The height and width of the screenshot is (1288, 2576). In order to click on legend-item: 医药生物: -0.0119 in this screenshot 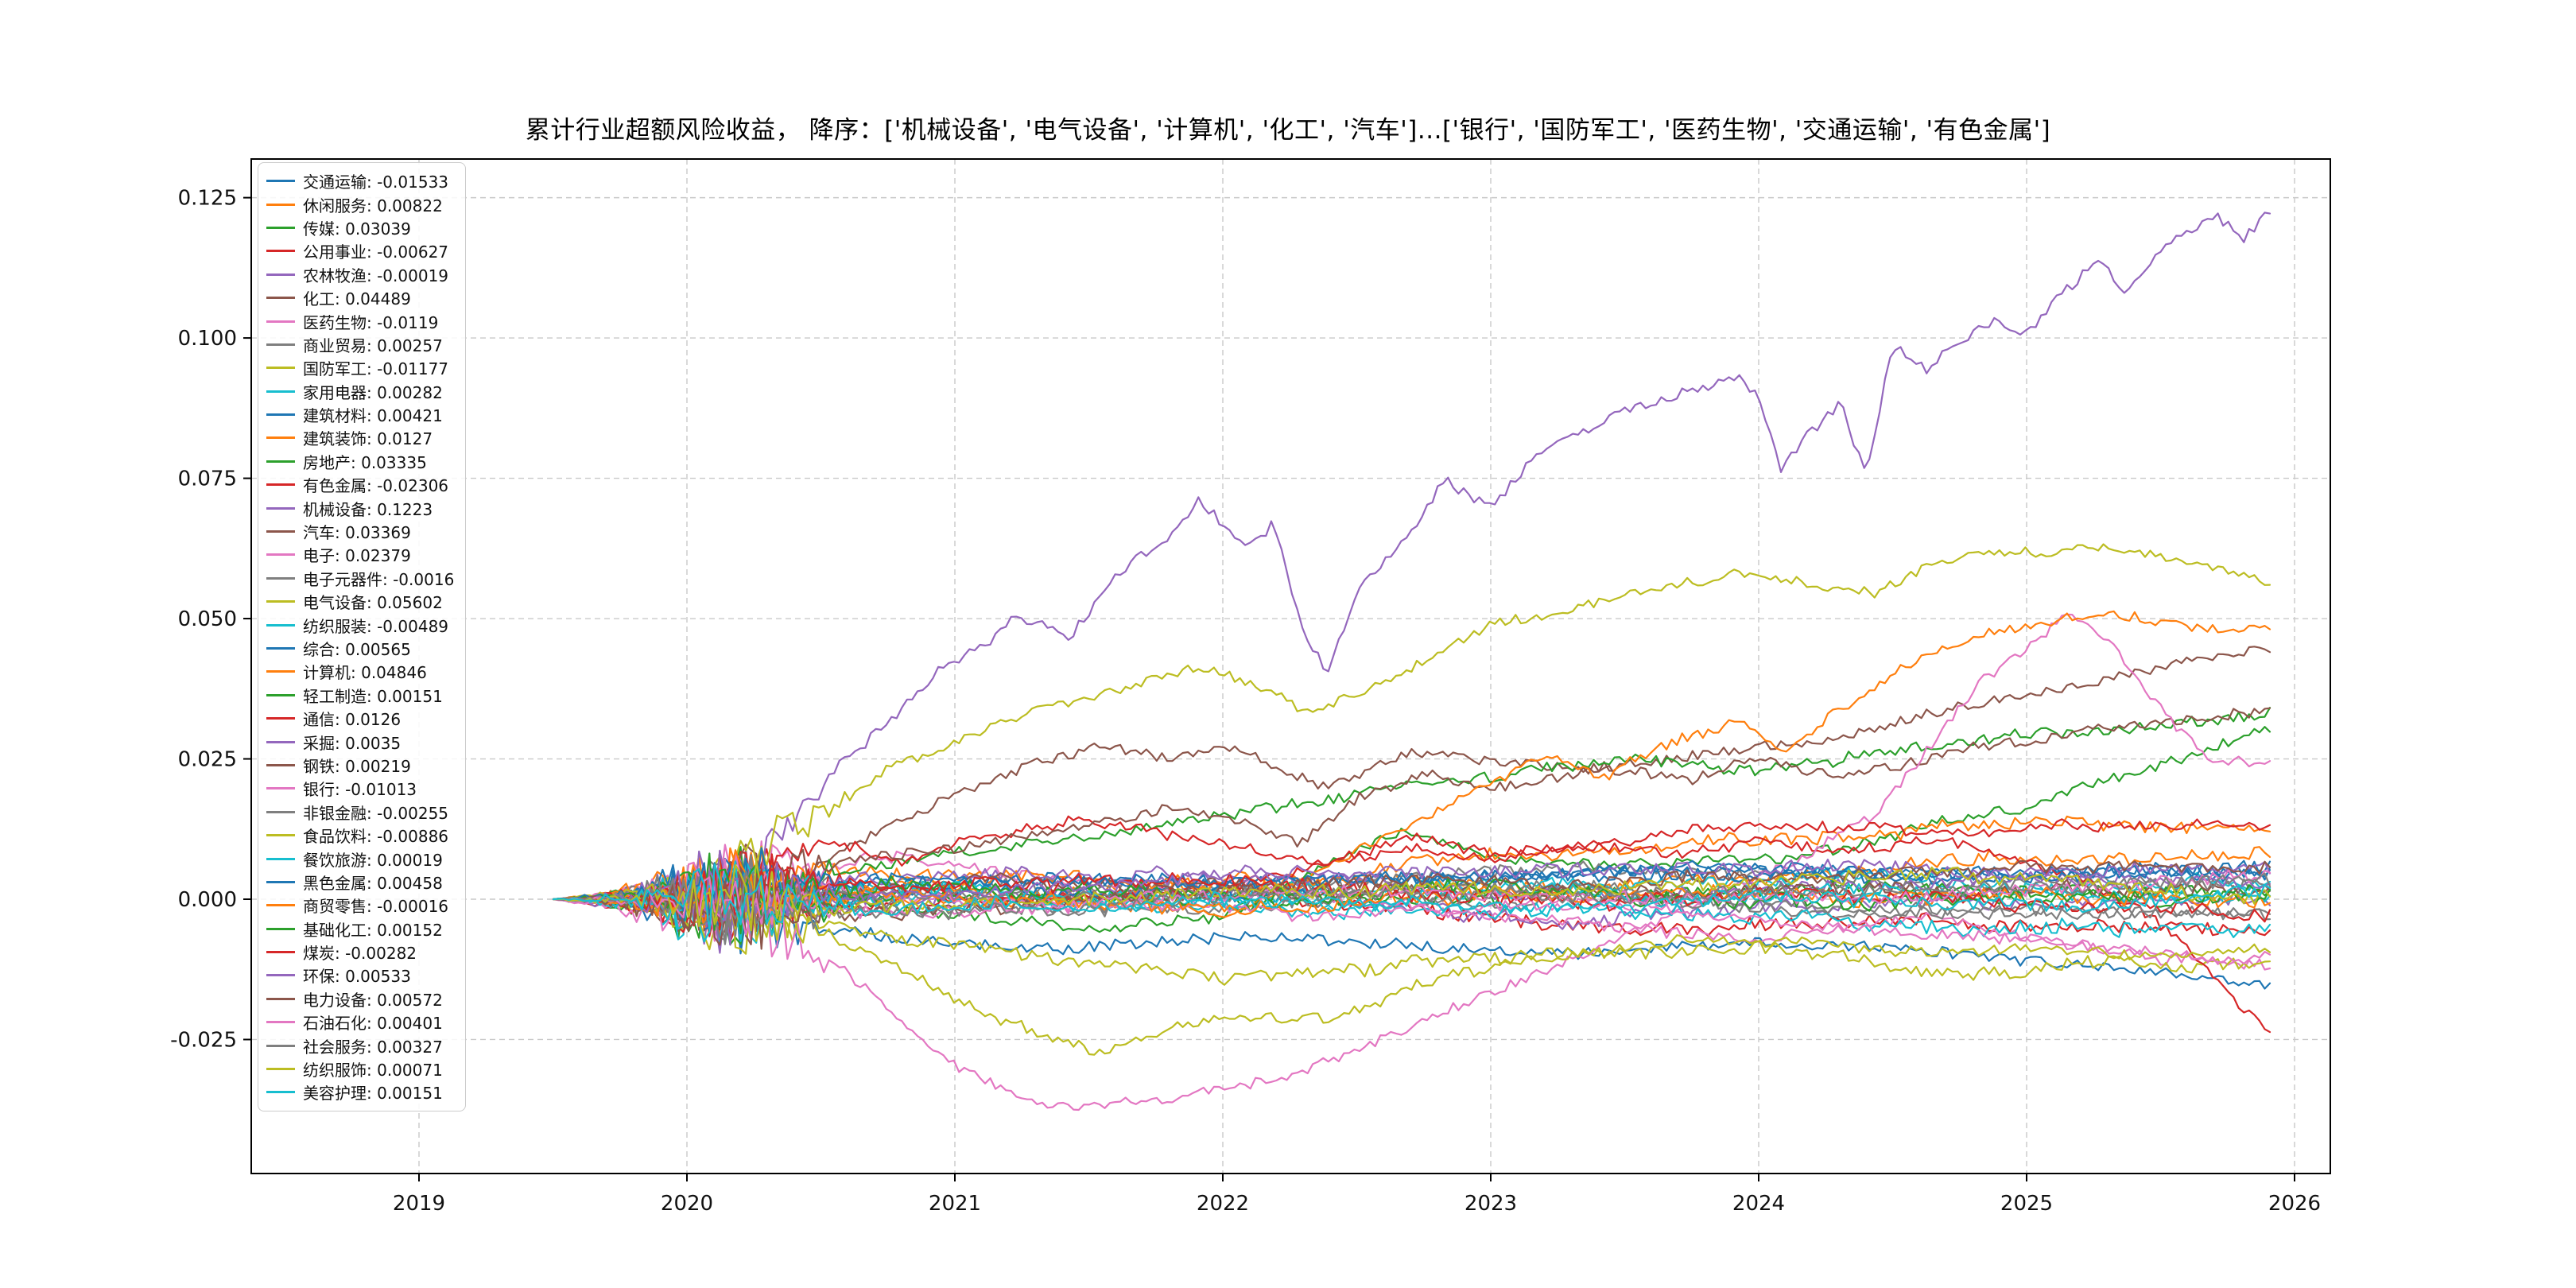, I will do `click(360, 321)`.